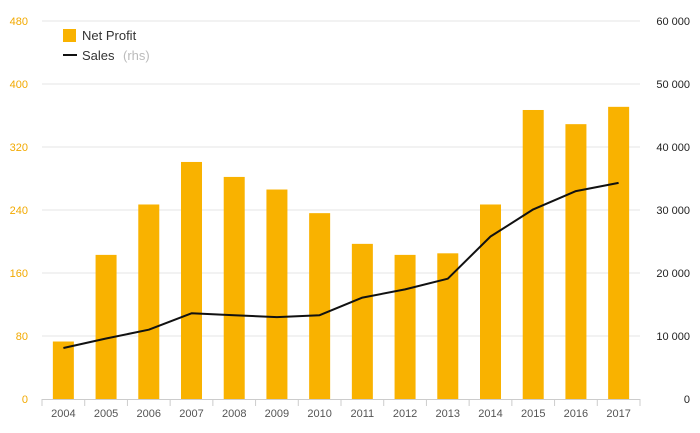 This screenshot has height=433, width=700. What do you see at coordinates (106, 414) in the screenshot?
I see `x-tick-label: 2005` at bounding box center [106, 414].